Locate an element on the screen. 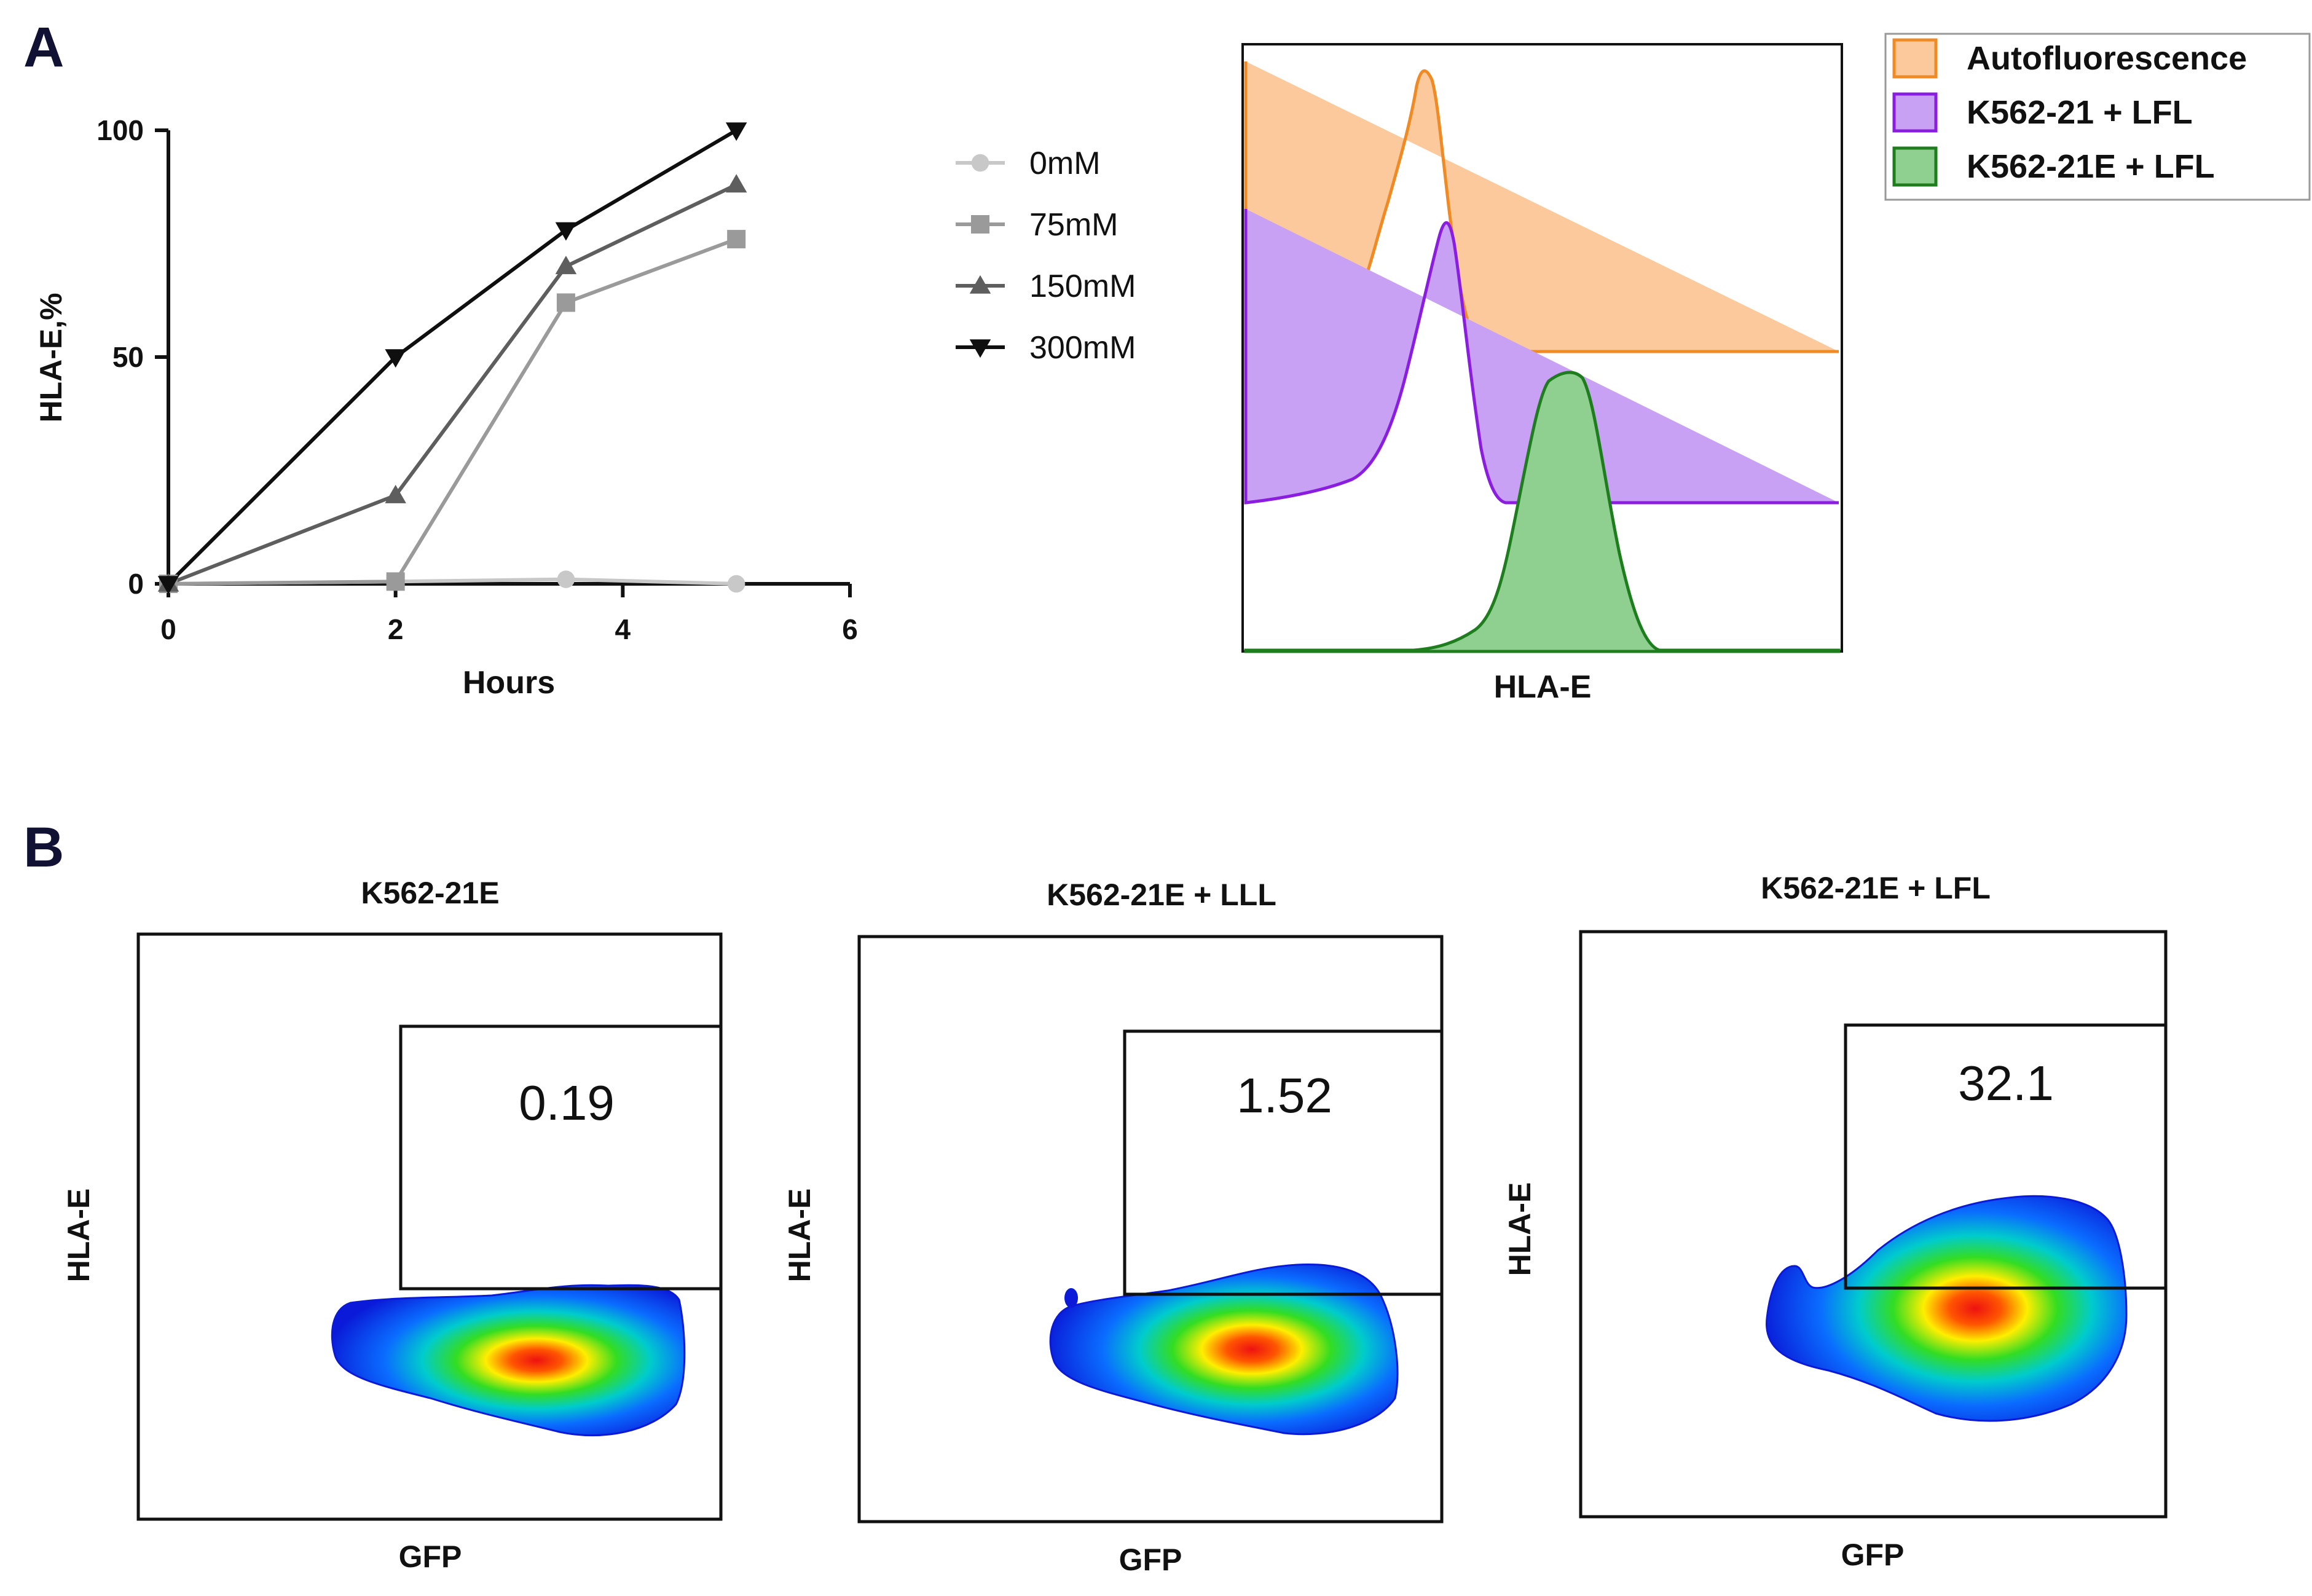 The image size is (2312, 1596). legend-label-K562-21 + LFL: K562-21 + LFL is located at coordinates (2080, 113).